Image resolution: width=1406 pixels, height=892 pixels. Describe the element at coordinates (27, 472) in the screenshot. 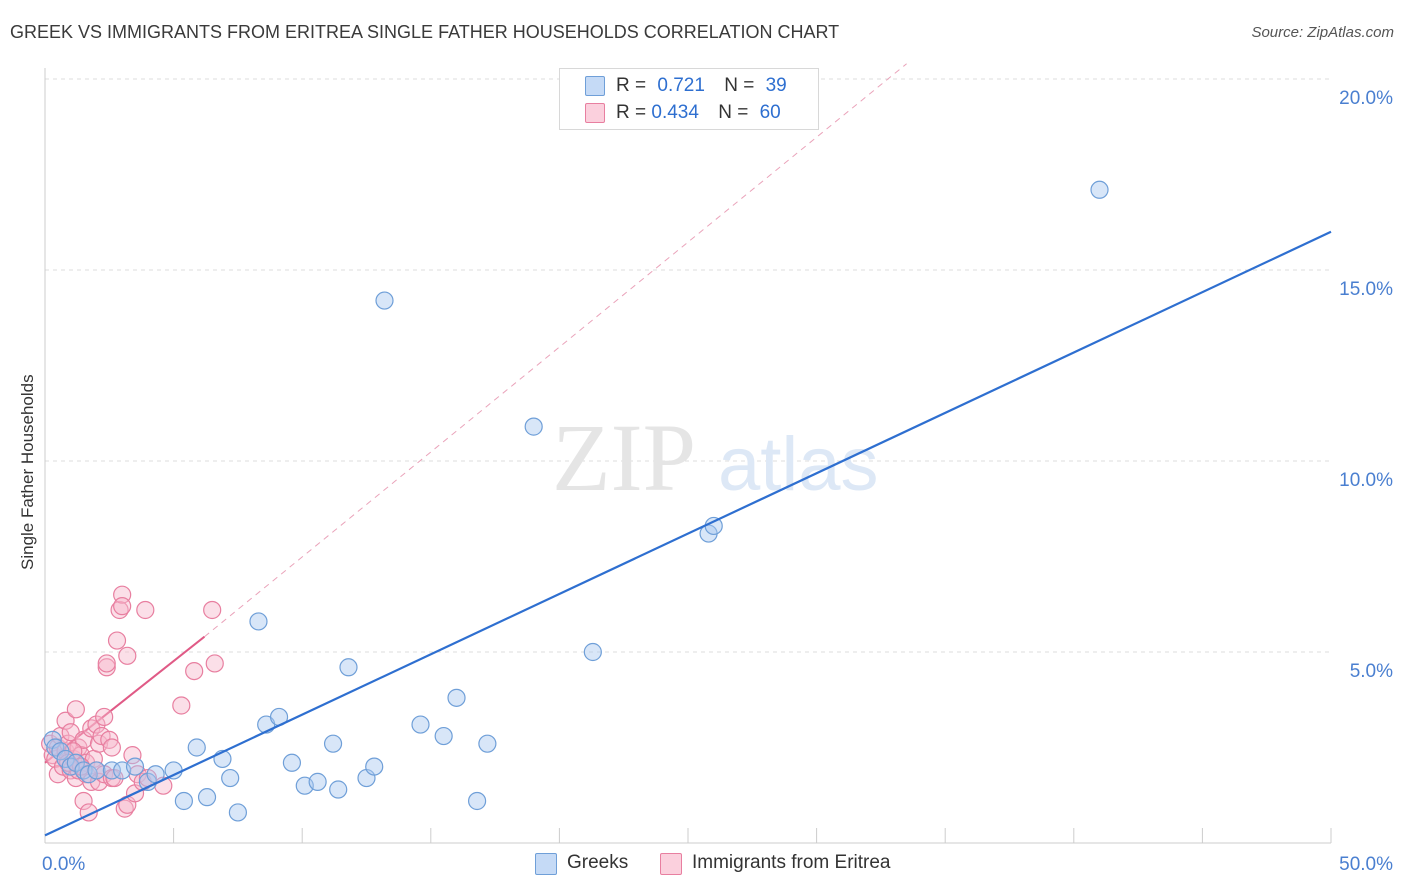

I see `y-axis-label: Single Father Households` at that location.